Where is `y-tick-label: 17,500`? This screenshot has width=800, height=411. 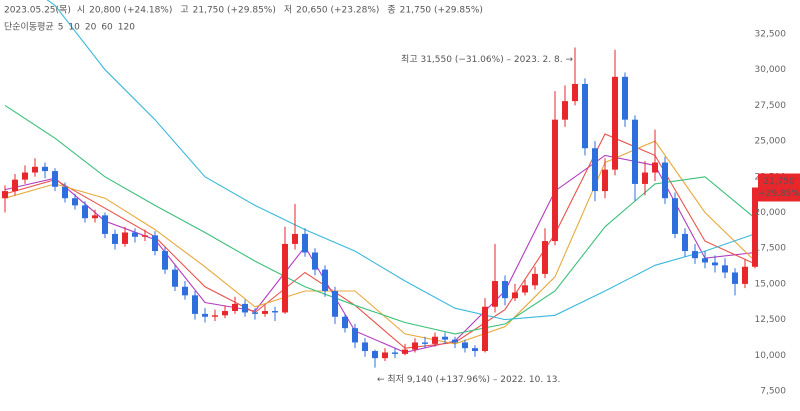 y-tick-label: 17,500 is located at coordinates (771, 249).